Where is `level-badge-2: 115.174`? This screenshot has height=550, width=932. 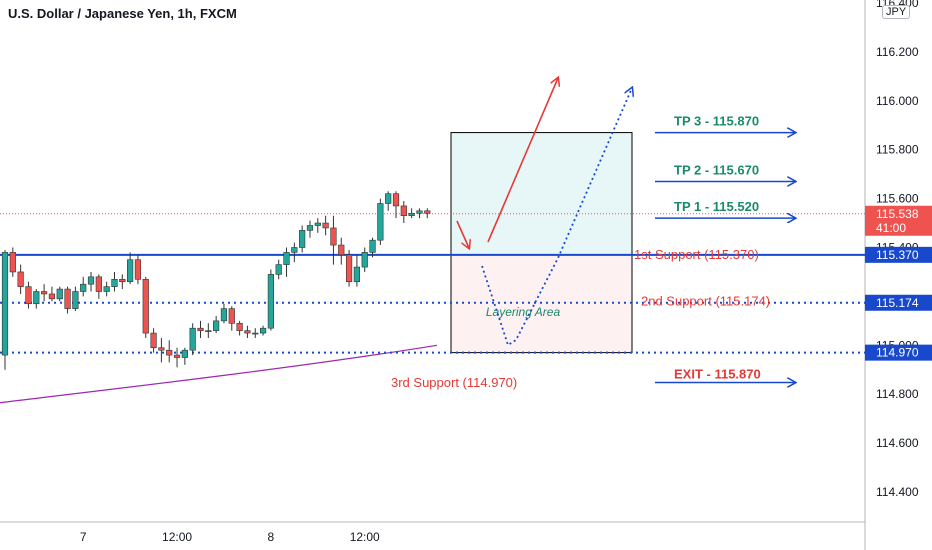 level-badge-2: 115.174 is located at coordinates (897, 303).